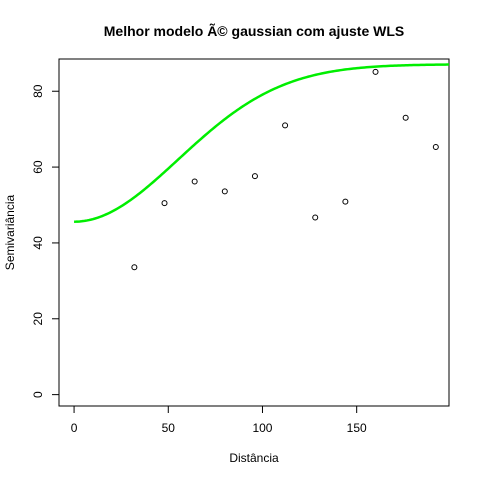 Image resolution: width=480 pixels, height=480 pixels. I want to click on y-axis-label: Semivariância, so click(10, 232).